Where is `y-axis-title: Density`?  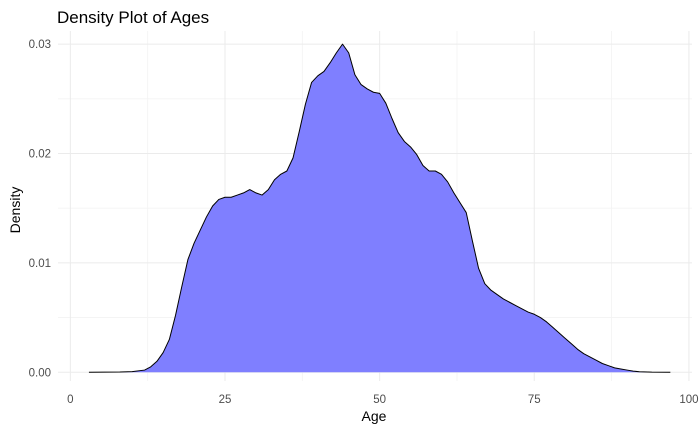
y-axis-title: Density is located at coordinates (15, 210).